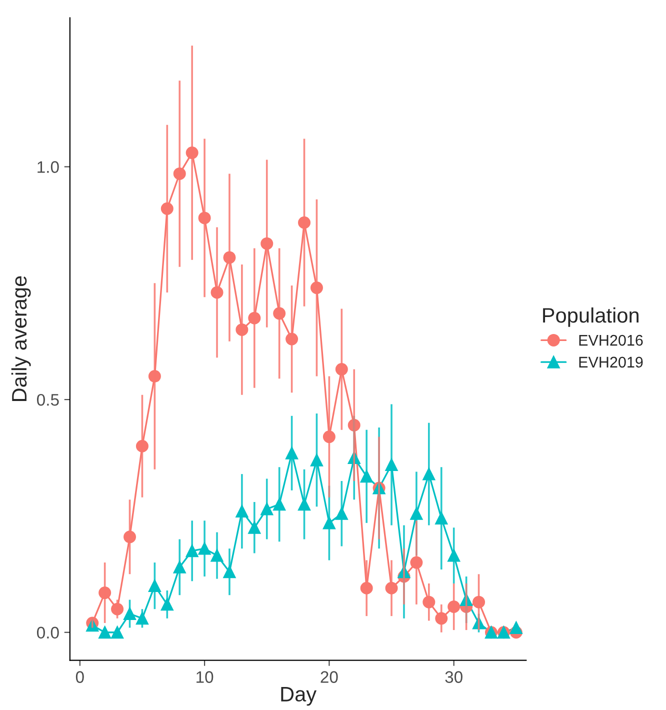  Describe the element at coordinates (453, 677) in the screenshot. I see `x-tick-label: 30` at that location.